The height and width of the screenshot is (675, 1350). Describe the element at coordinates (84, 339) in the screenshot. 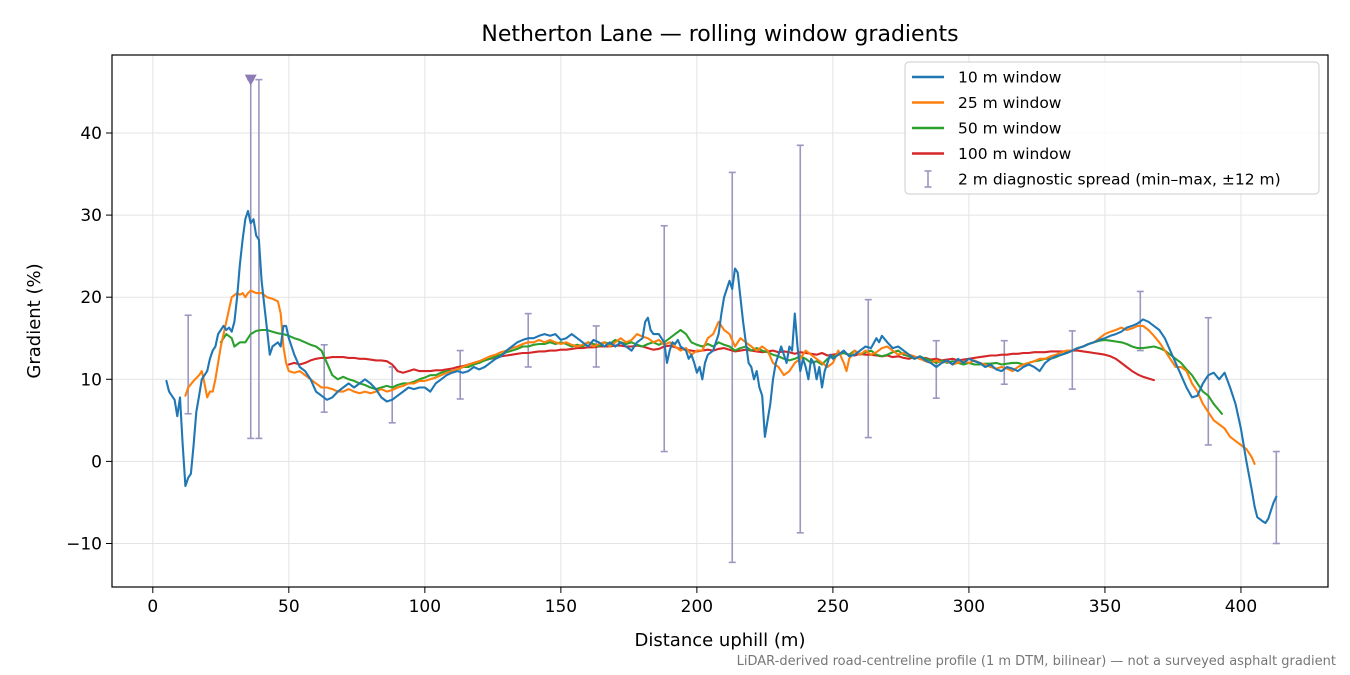

I see `y-tick-labels: −10 0 10 20 30 40` at that location.